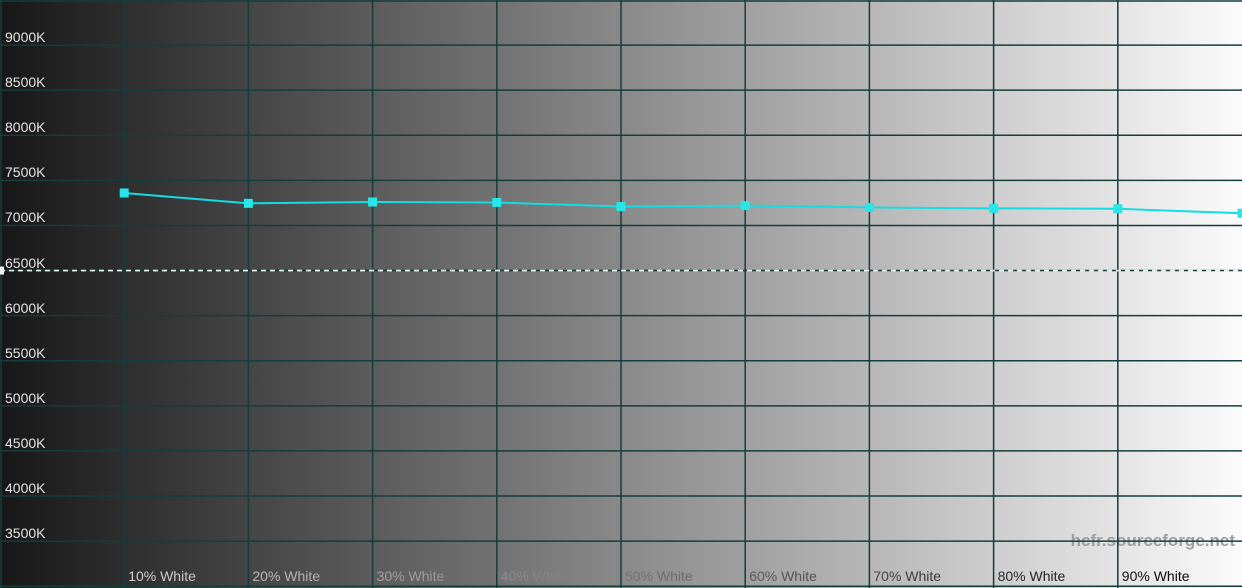 This screenshot has width=1242, height=588. I want to click on y-tick-label: 5000K, so click(25, 397).